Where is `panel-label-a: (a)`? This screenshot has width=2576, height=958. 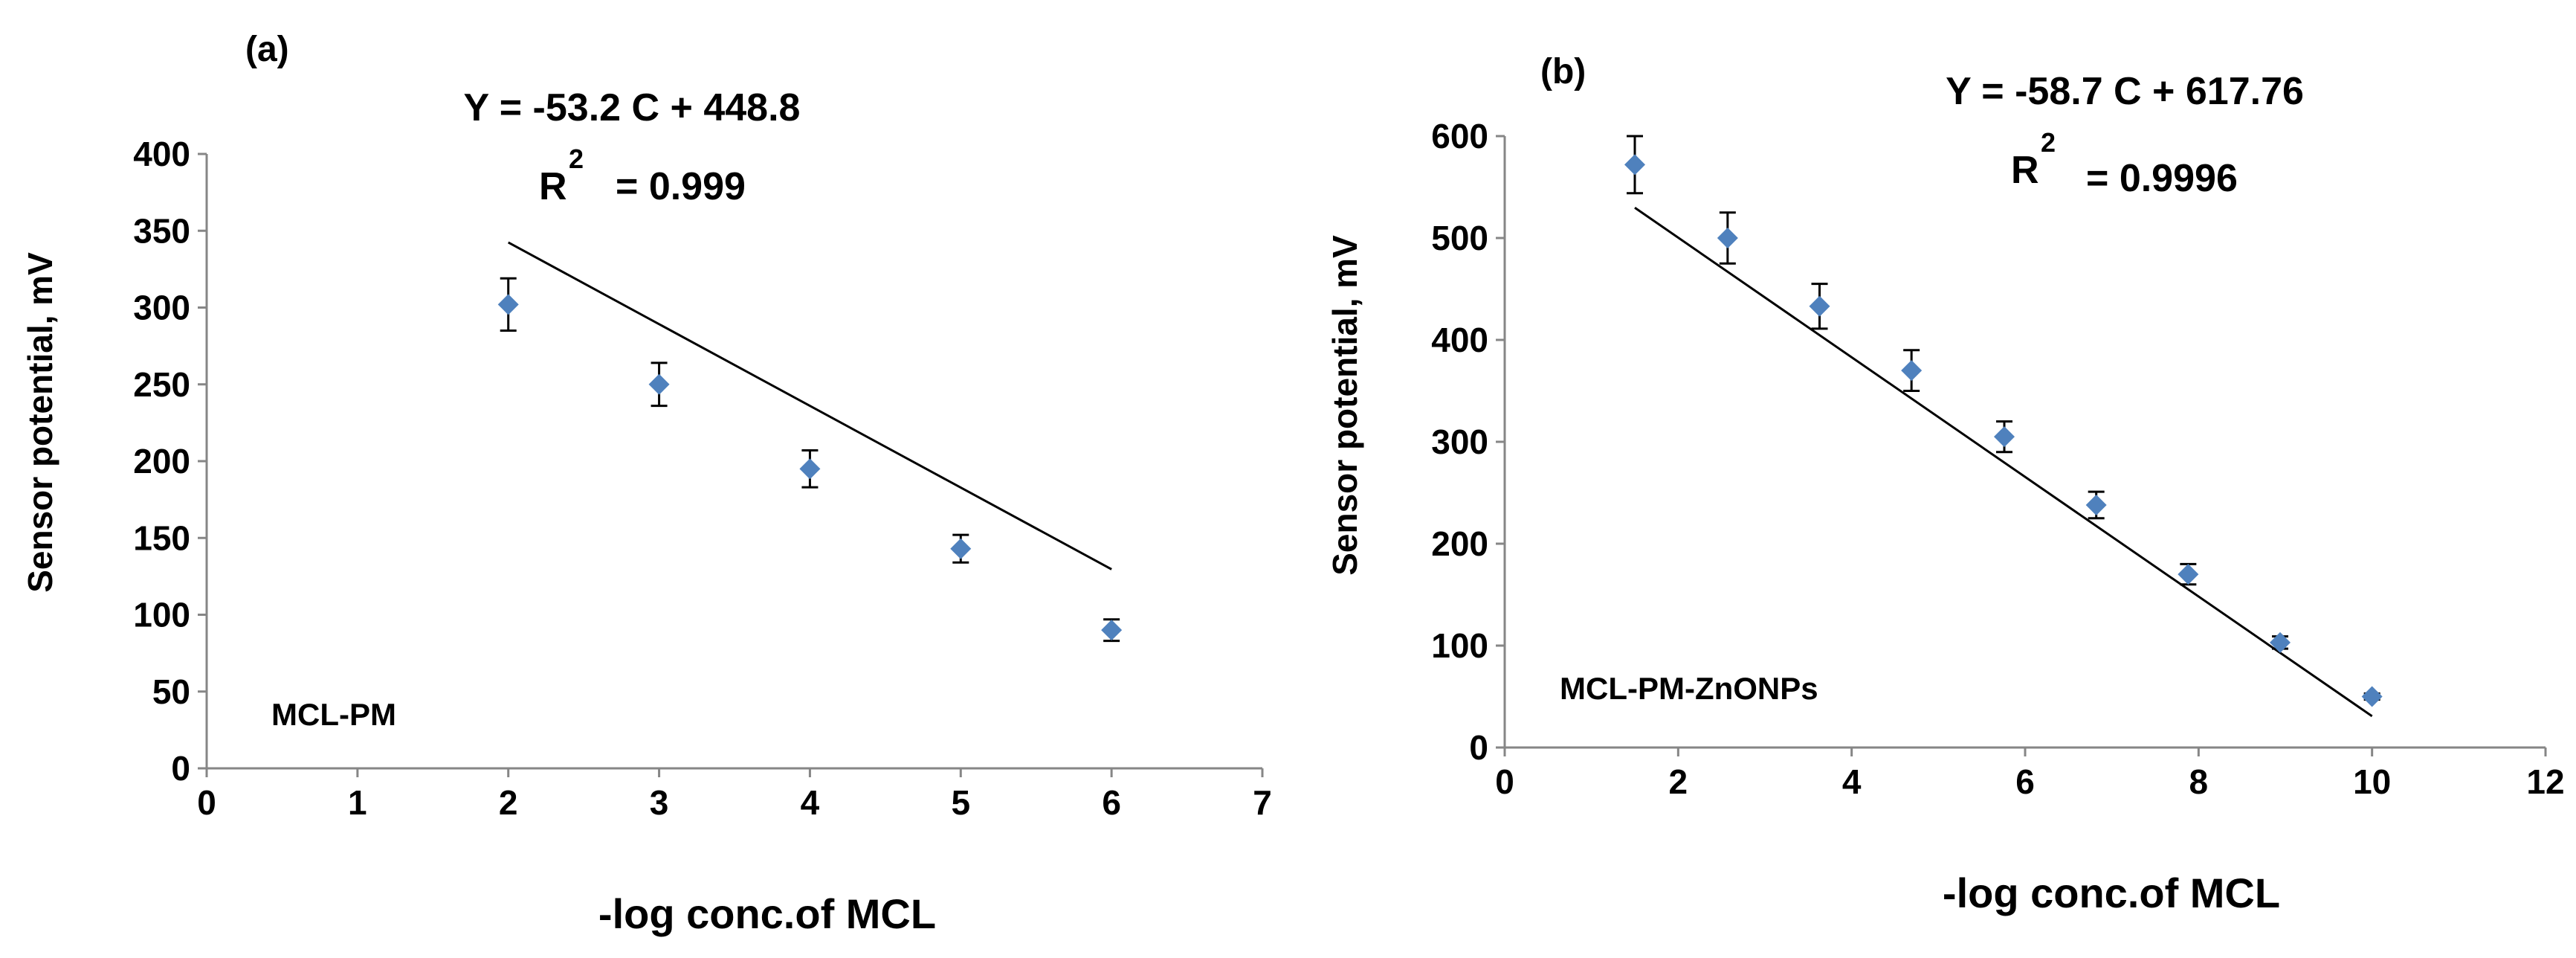
panel-label-a: (a) is located at coordinates (267, 49).